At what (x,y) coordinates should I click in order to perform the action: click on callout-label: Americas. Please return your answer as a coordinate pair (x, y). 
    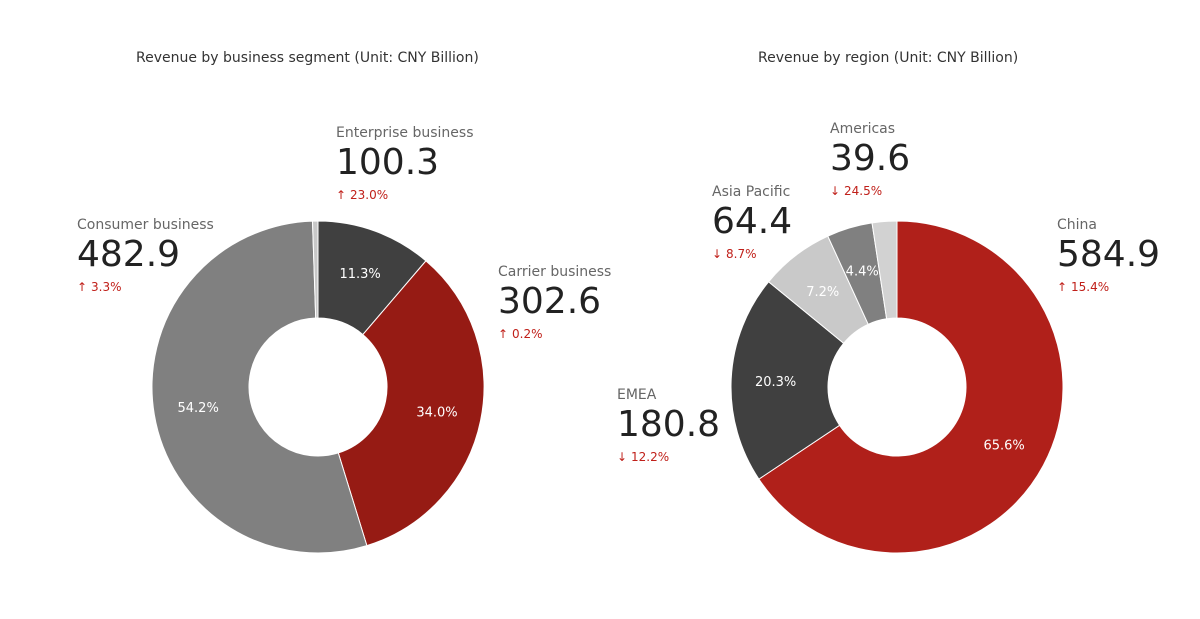
    Looking at the image, I should click on (863, 129).